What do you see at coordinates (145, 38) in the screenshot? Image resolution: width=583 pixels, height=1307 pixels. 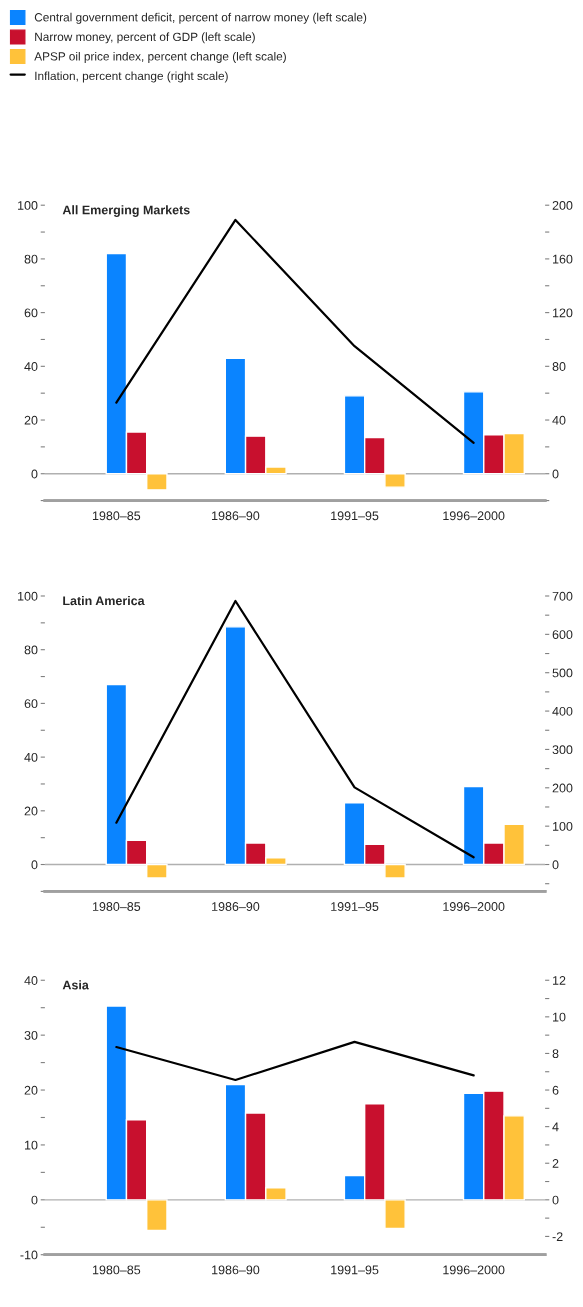 I see `legend-label: Narrow money, percent of GDP (left scale)` at bounding box center [145, 38].